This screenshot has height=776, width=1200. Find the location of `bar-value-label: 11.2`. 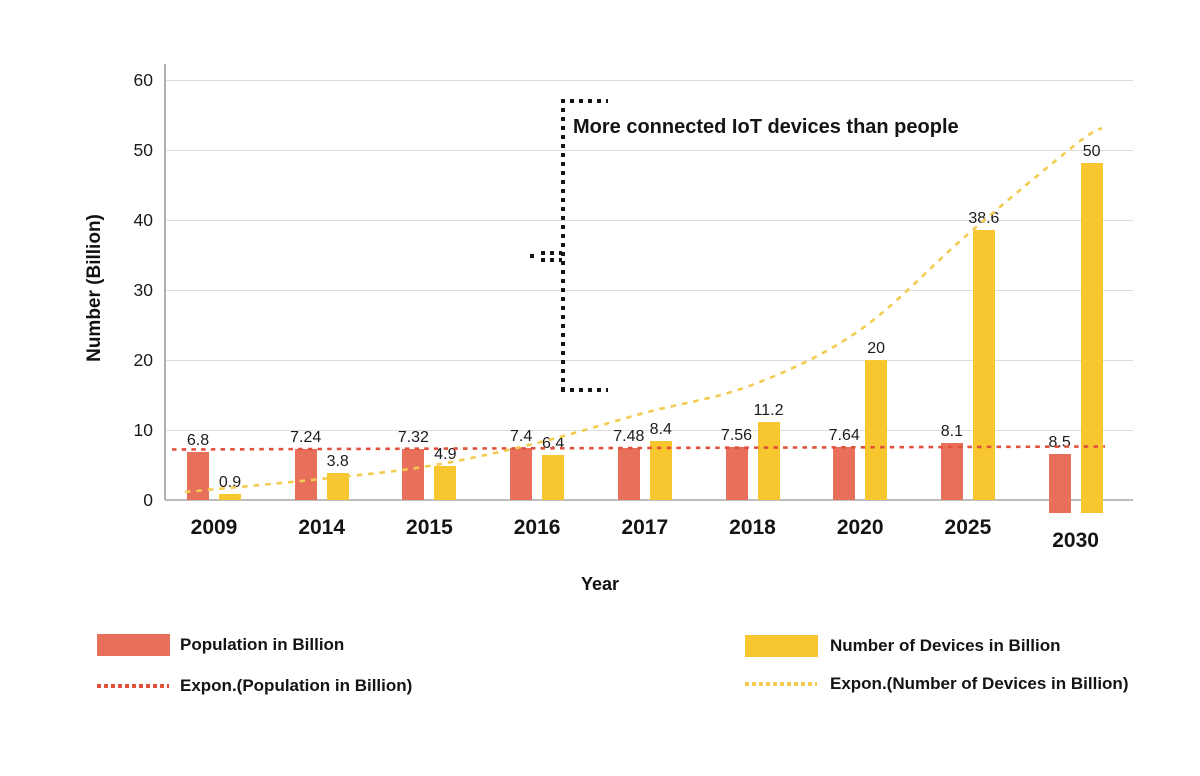

bar-value-label: 11.2 is located at coordinates (768, 410).